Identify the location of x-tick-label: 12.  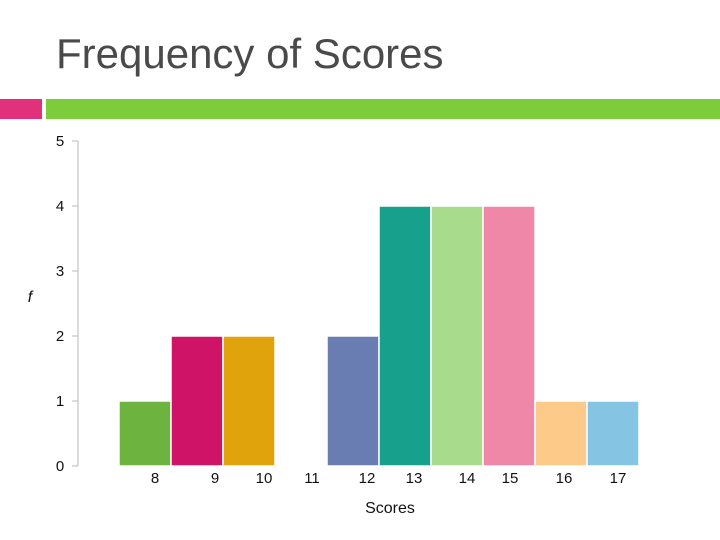
(367, 478).